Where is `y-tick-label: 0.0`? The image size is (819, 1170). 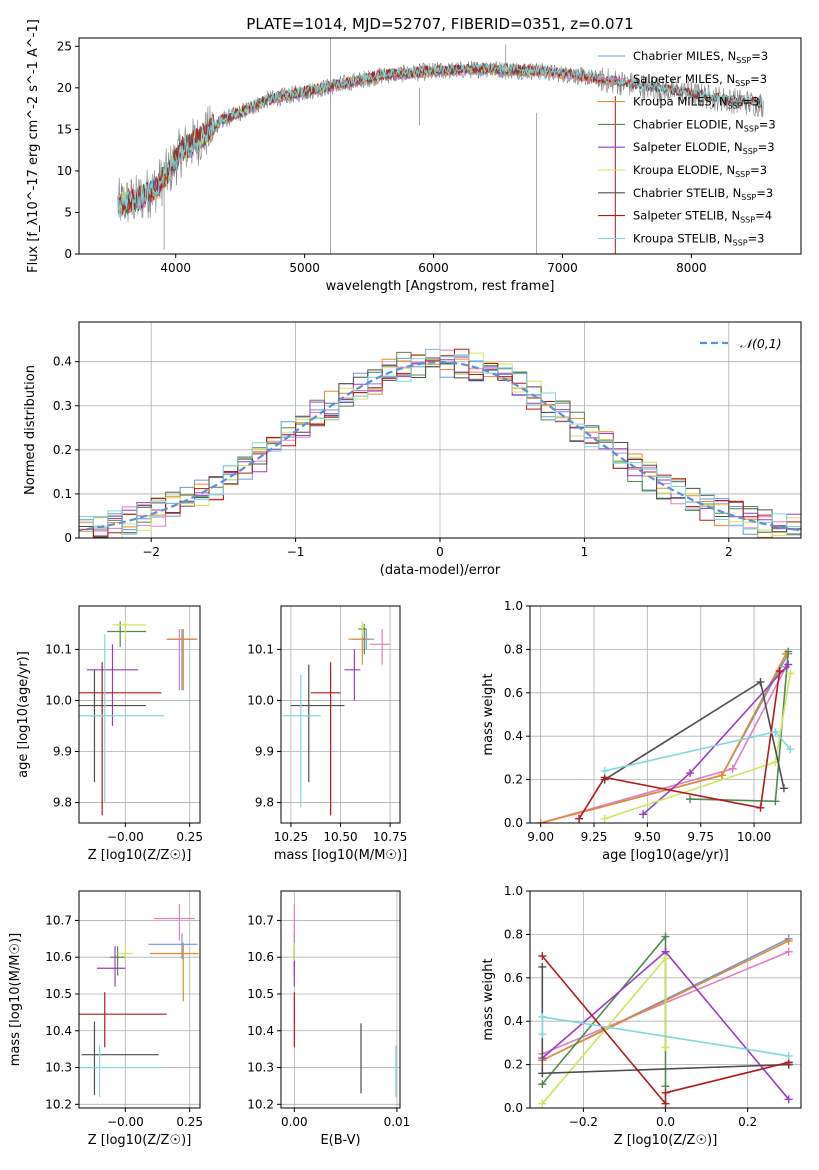
y-tick-label: 0.0 is located at coordinates (513, 823).